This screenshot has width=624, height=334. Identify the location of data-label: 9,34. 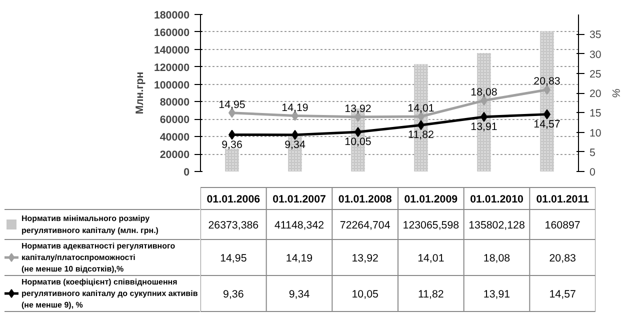
(299, 294).